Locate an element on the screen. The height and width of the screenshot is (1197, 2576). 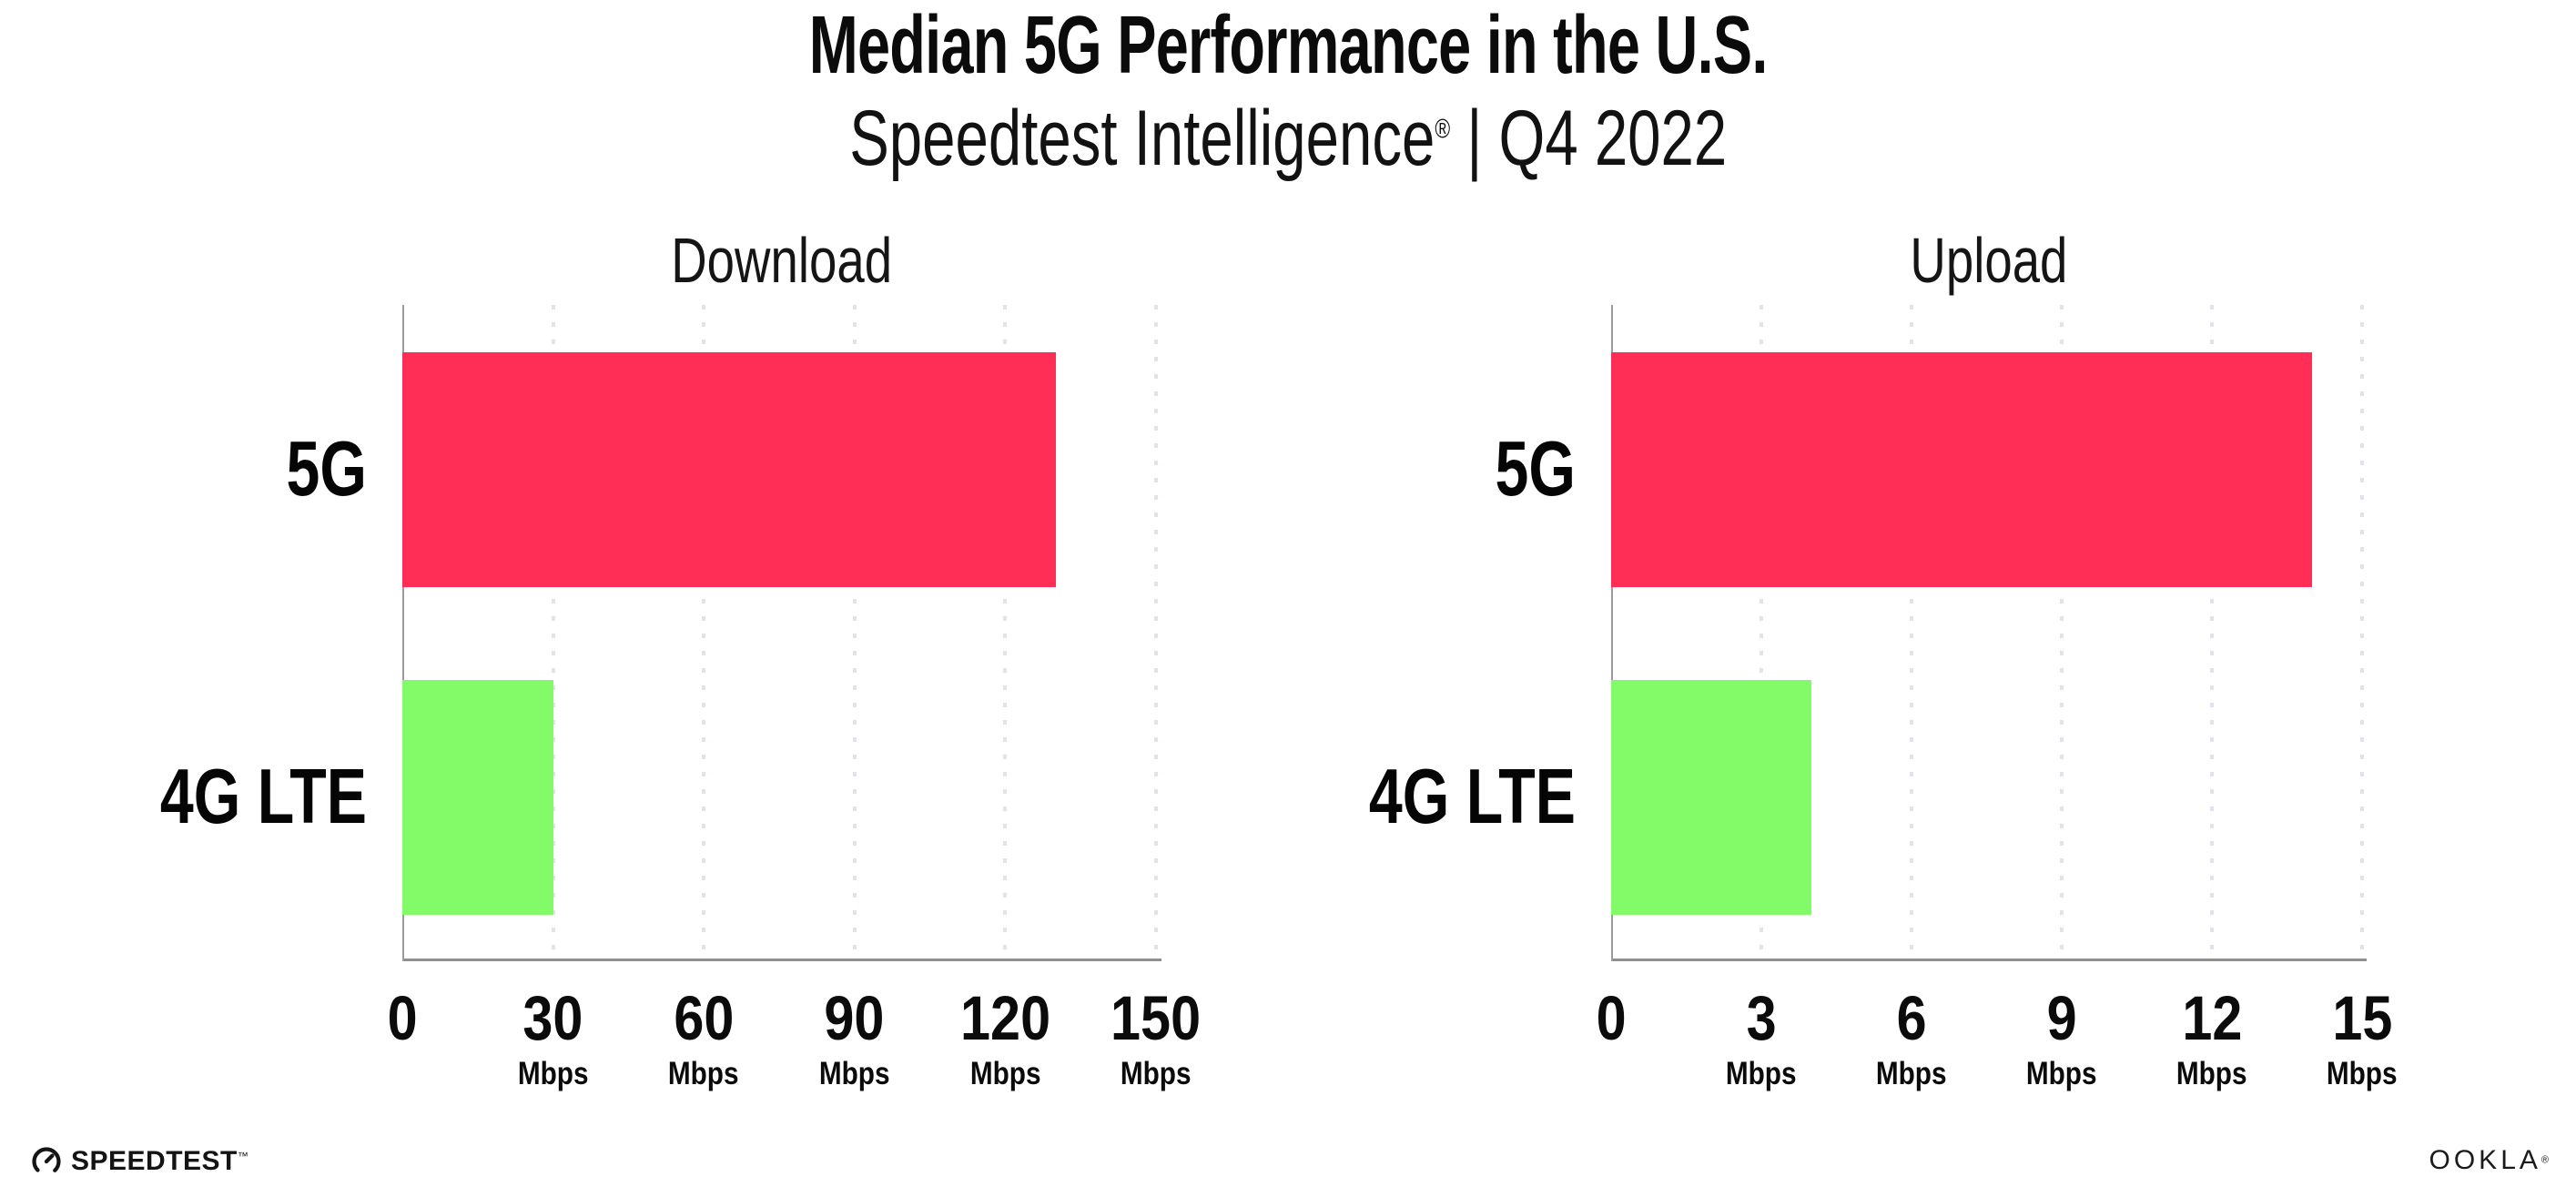
tick-number: 30 is located at coordinates (552, 1018).